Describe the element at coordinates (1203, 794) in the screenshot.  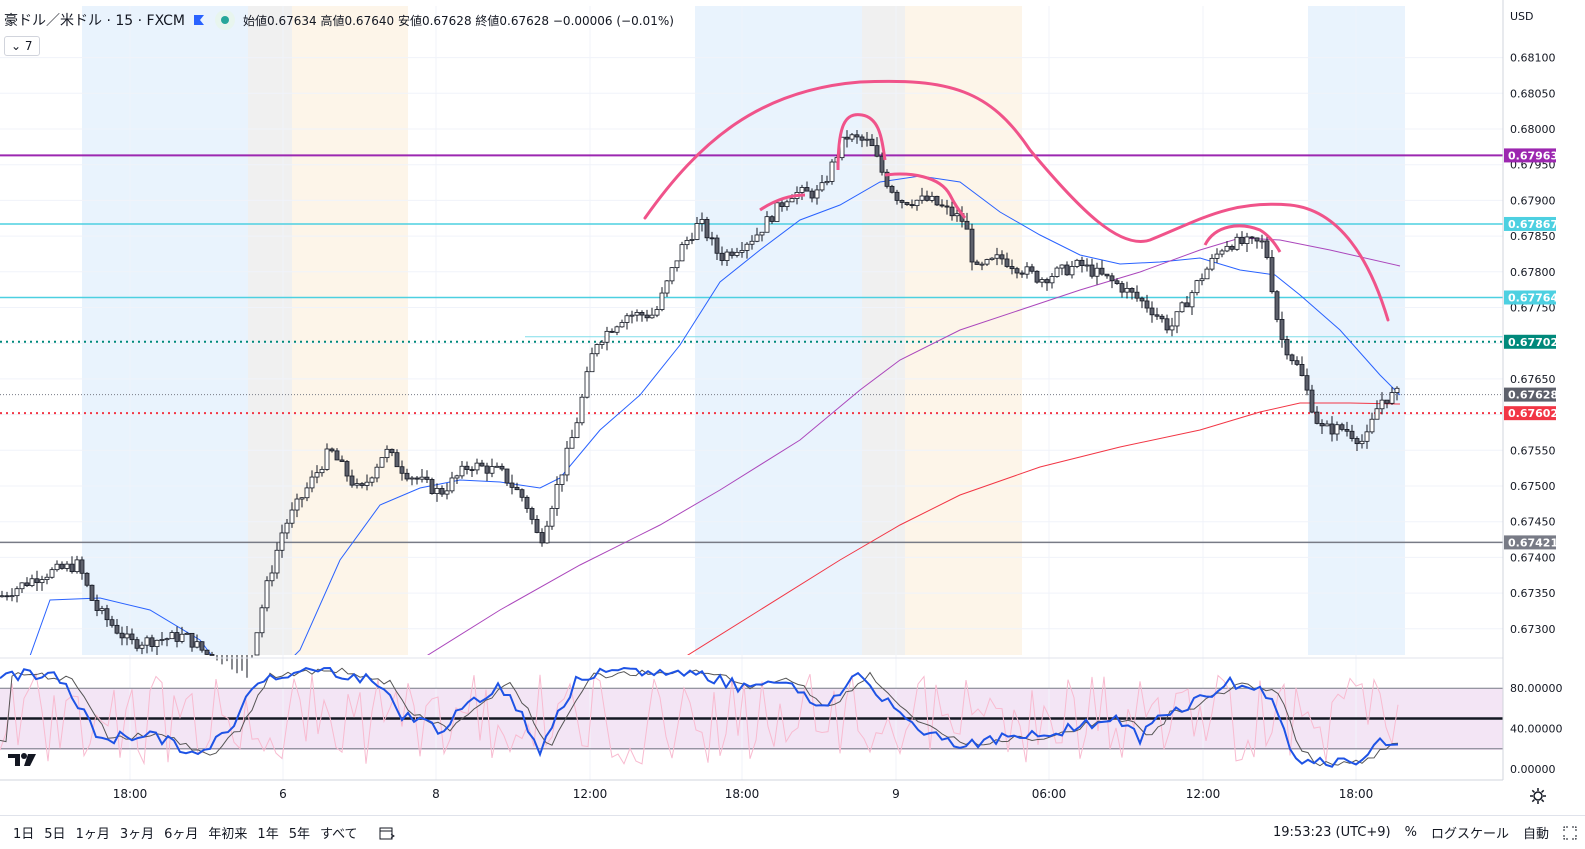
I see `time-tick-label: 12:00` at that location.